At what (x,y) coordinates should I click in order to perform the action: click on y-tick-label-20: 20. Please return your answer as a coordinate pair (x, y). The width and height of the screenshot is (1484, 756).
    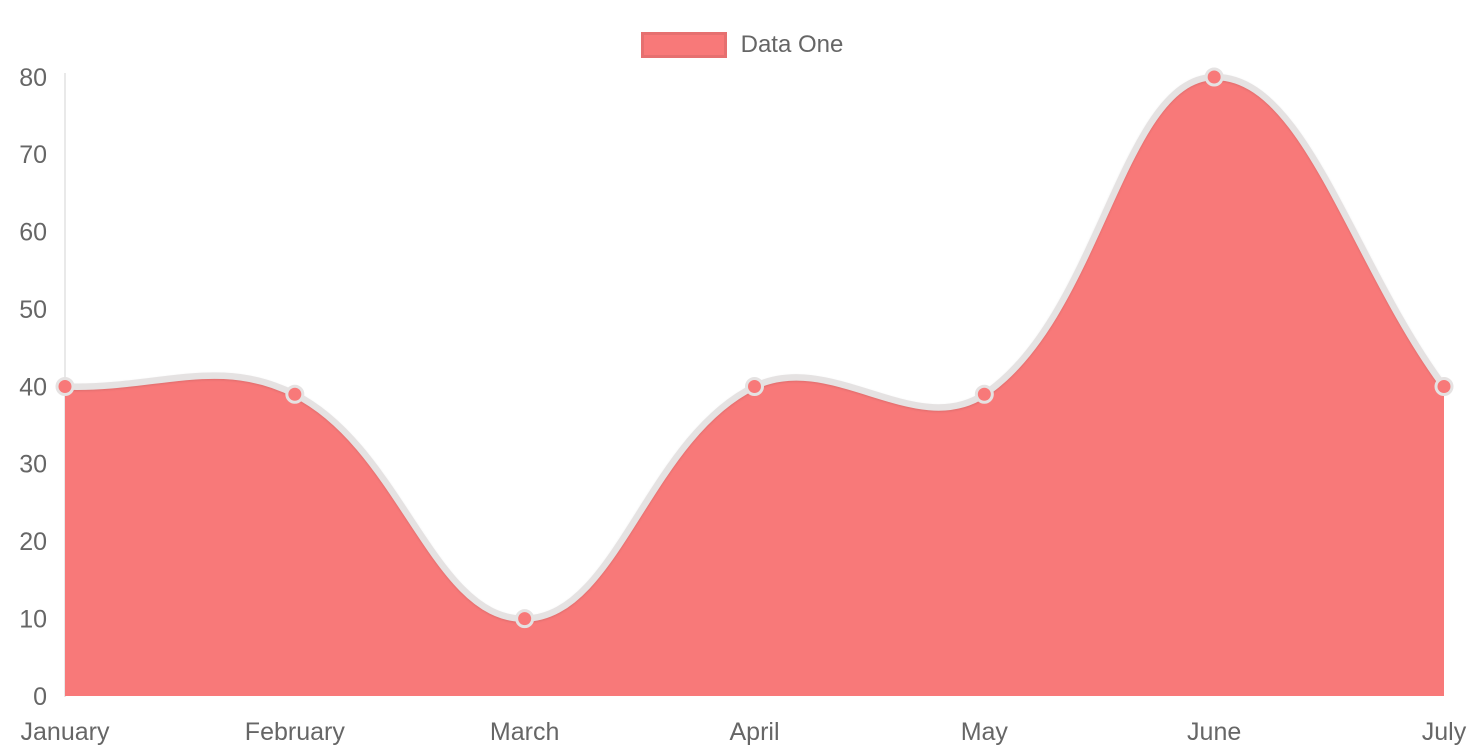
    Looking at the image, I should click on (33, 542).